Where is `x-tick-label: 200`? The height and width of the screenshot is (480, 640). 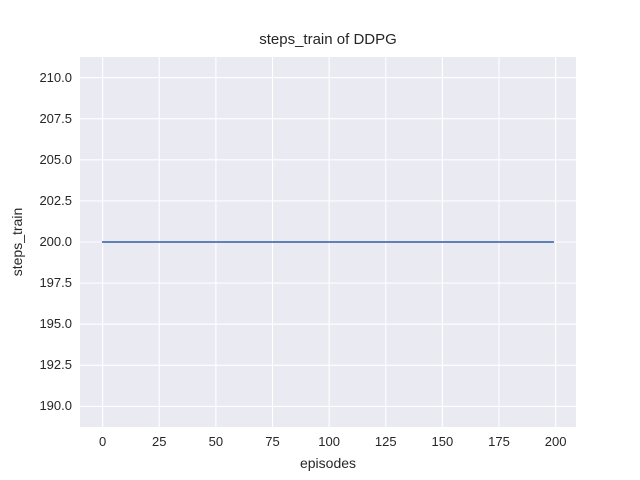
x-tick-label: 200 is located at coordinates (555, 441).